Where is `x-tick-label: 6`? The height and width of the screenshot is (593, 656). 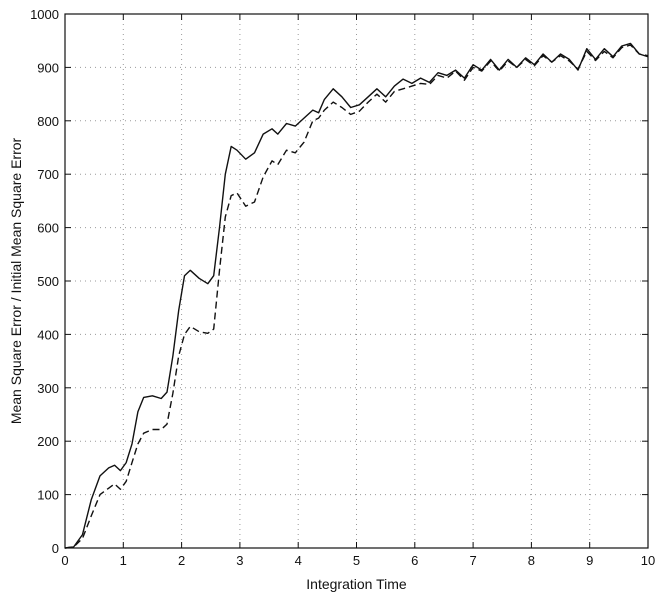 x-tick-label: 6 is located at coordinates (414, 560).